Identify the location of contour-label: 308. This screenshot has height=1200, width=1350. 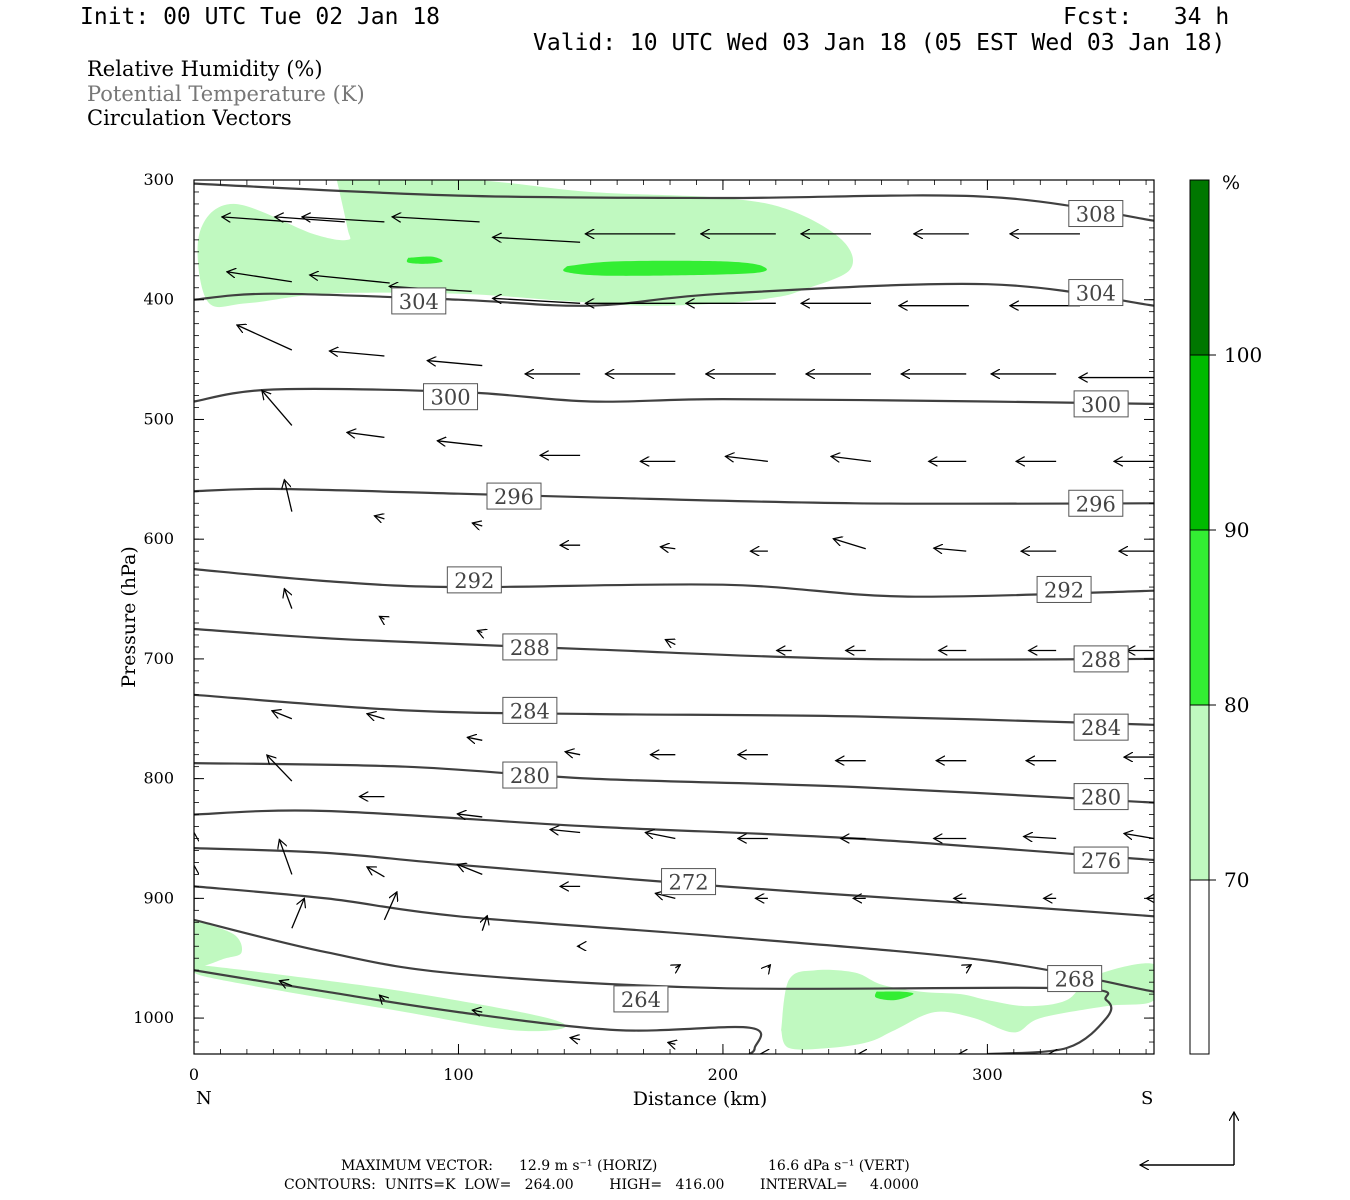
(1096, 215).